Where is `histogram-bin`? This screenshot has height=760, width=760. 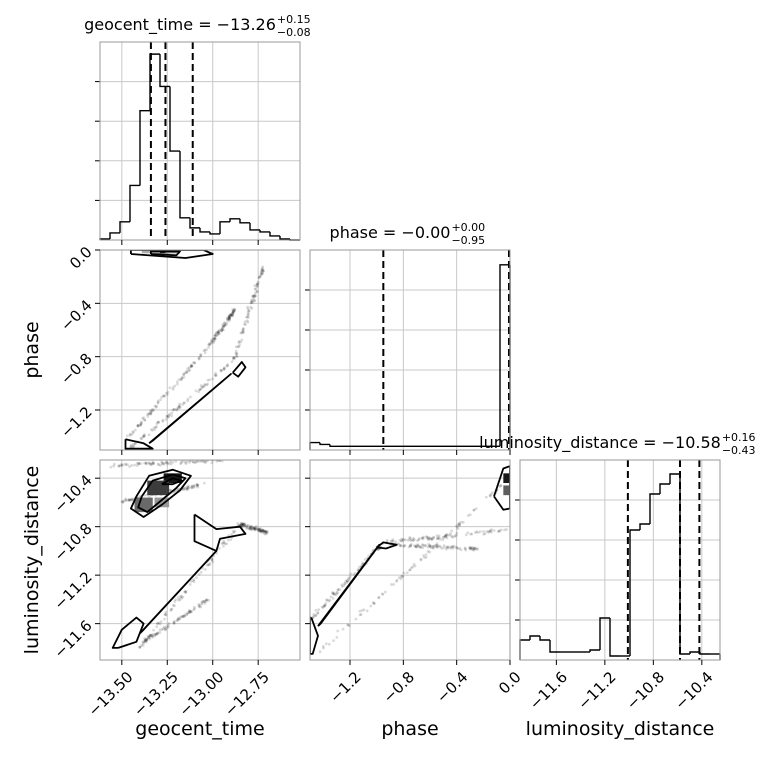
histogram-bin is located at coordinates (244, 221).